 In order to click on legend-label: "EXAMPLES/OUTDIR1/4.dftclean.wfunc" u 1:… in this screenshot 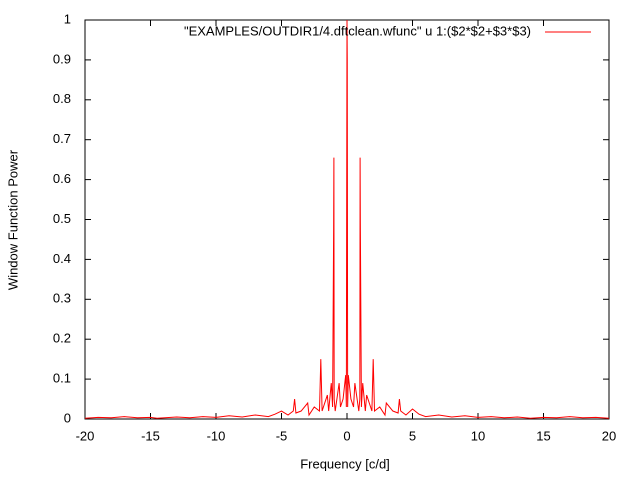, I will do `click(357, 30)`.